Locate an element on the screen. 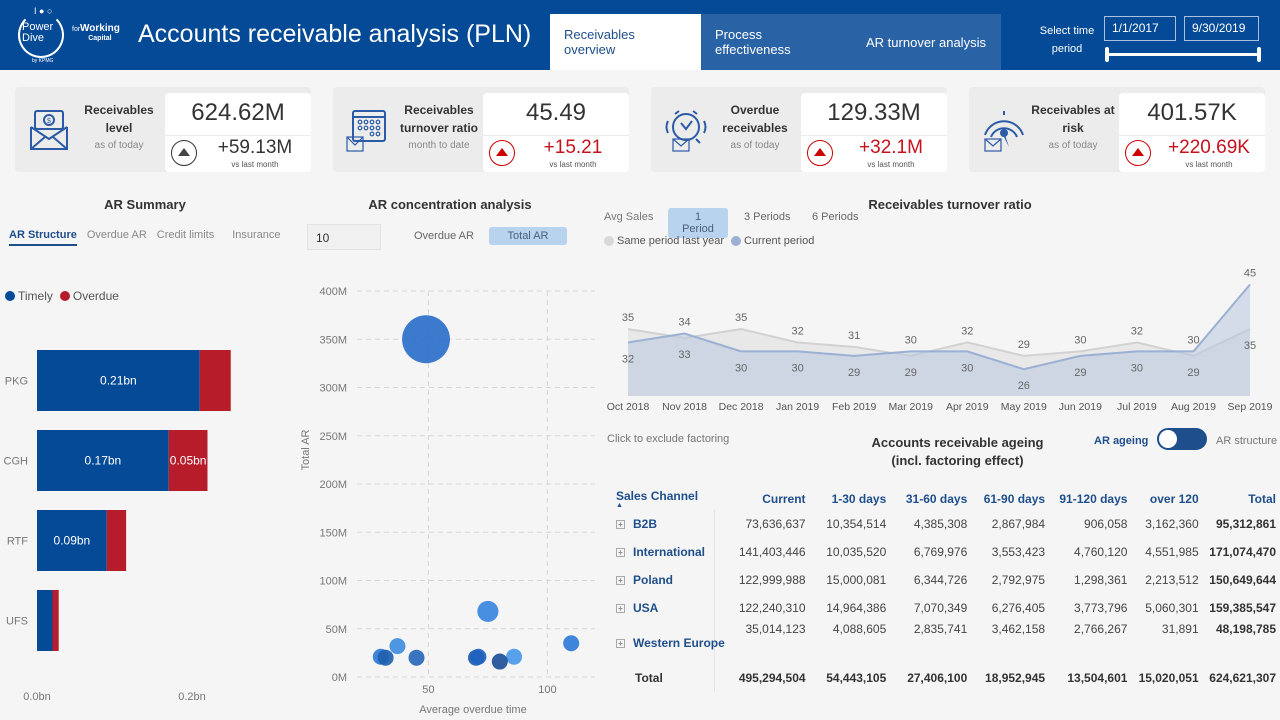  kpi-delta: +32.1M is located at coordinates (891, 147).